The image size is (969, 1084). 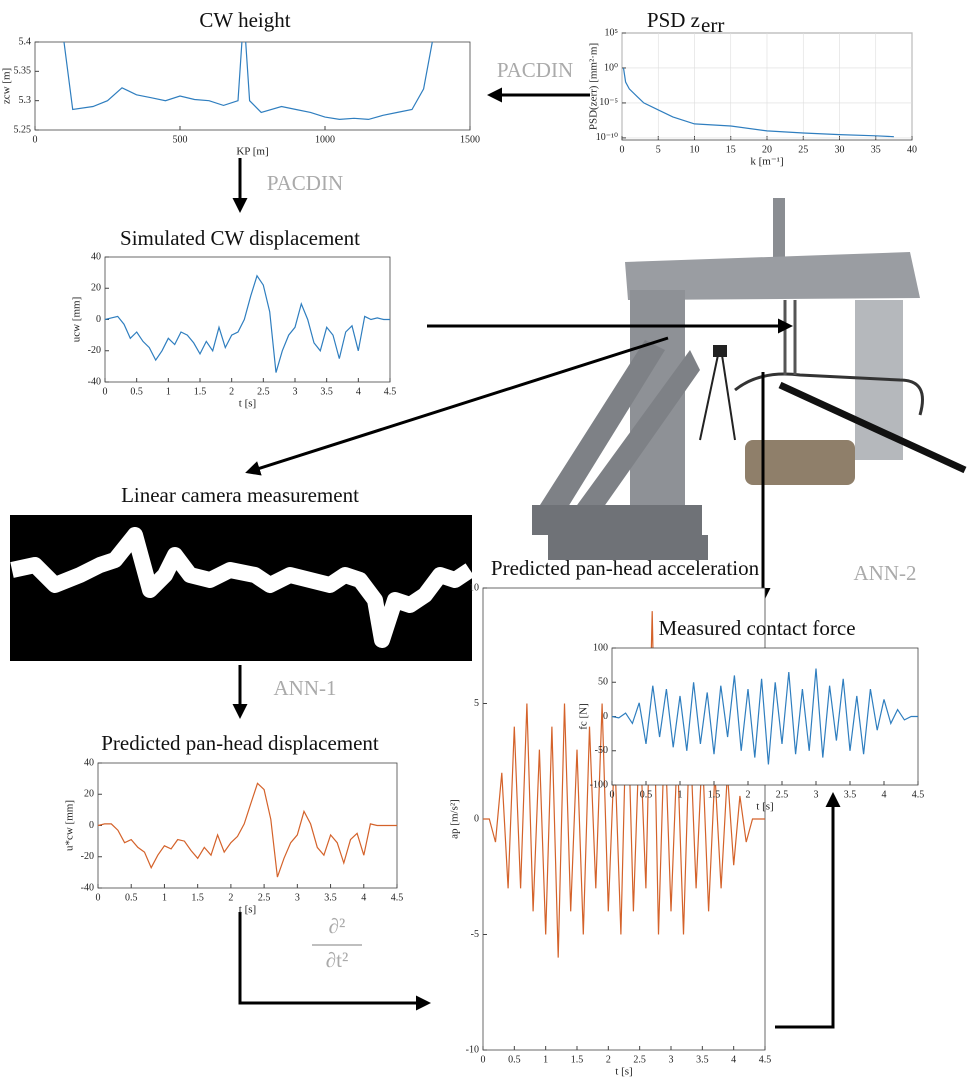 I want to click on y-axis-label: zcw [m], so click(x=7, y=86).